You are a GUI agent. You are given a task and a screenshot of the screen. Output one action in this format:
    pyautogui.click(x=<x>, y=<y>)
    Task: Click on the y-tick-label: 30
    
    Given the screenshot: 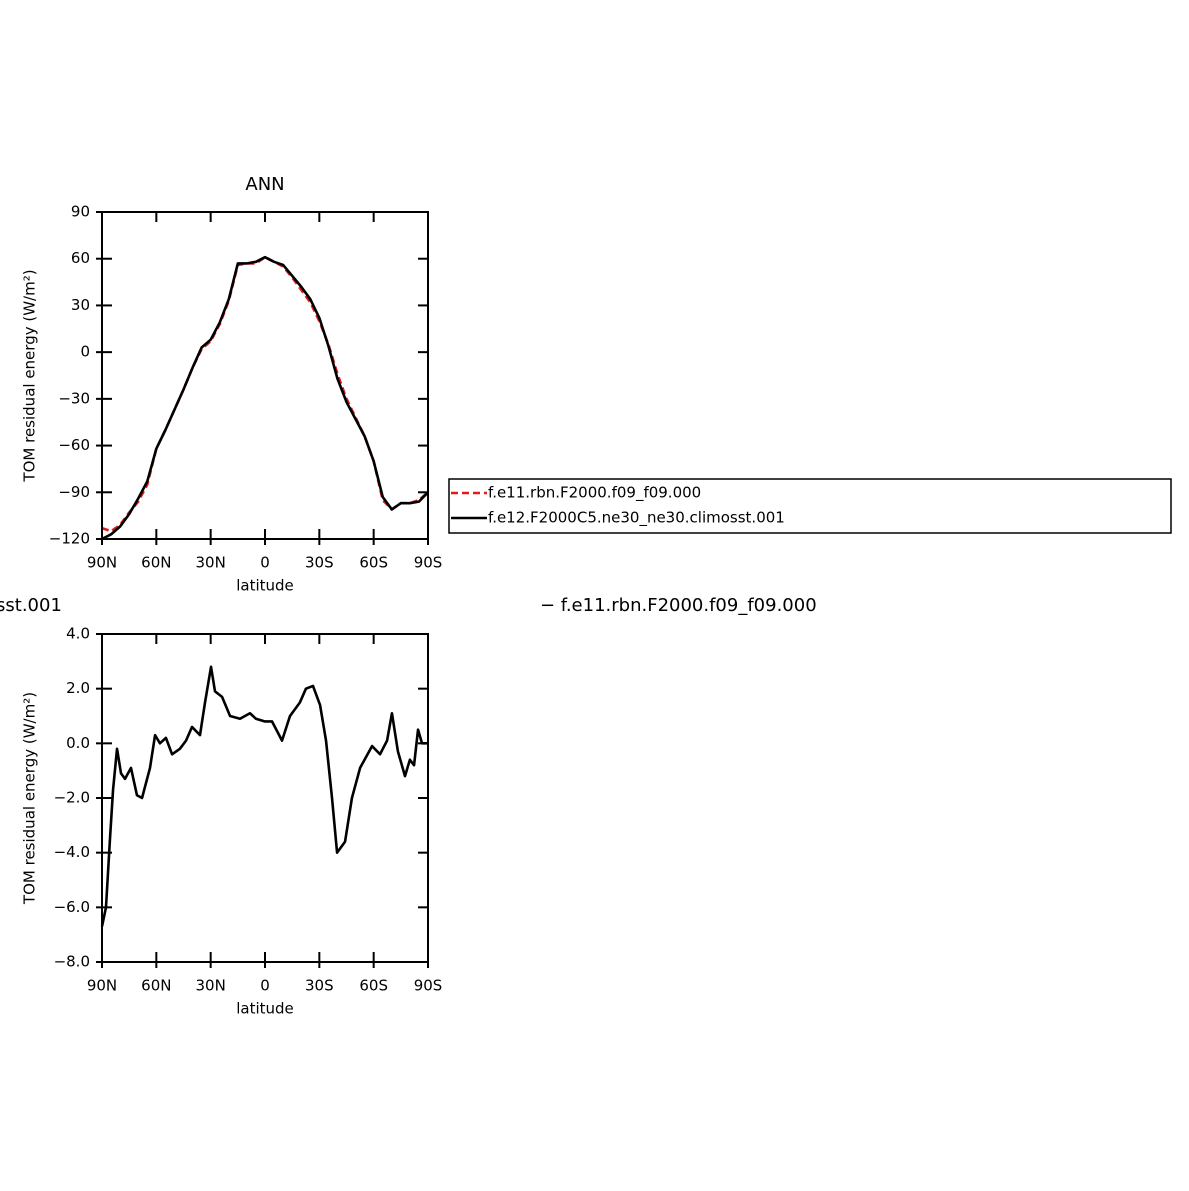 What is the action you would take?
    pyautogui.click(x=80, y=305)
    